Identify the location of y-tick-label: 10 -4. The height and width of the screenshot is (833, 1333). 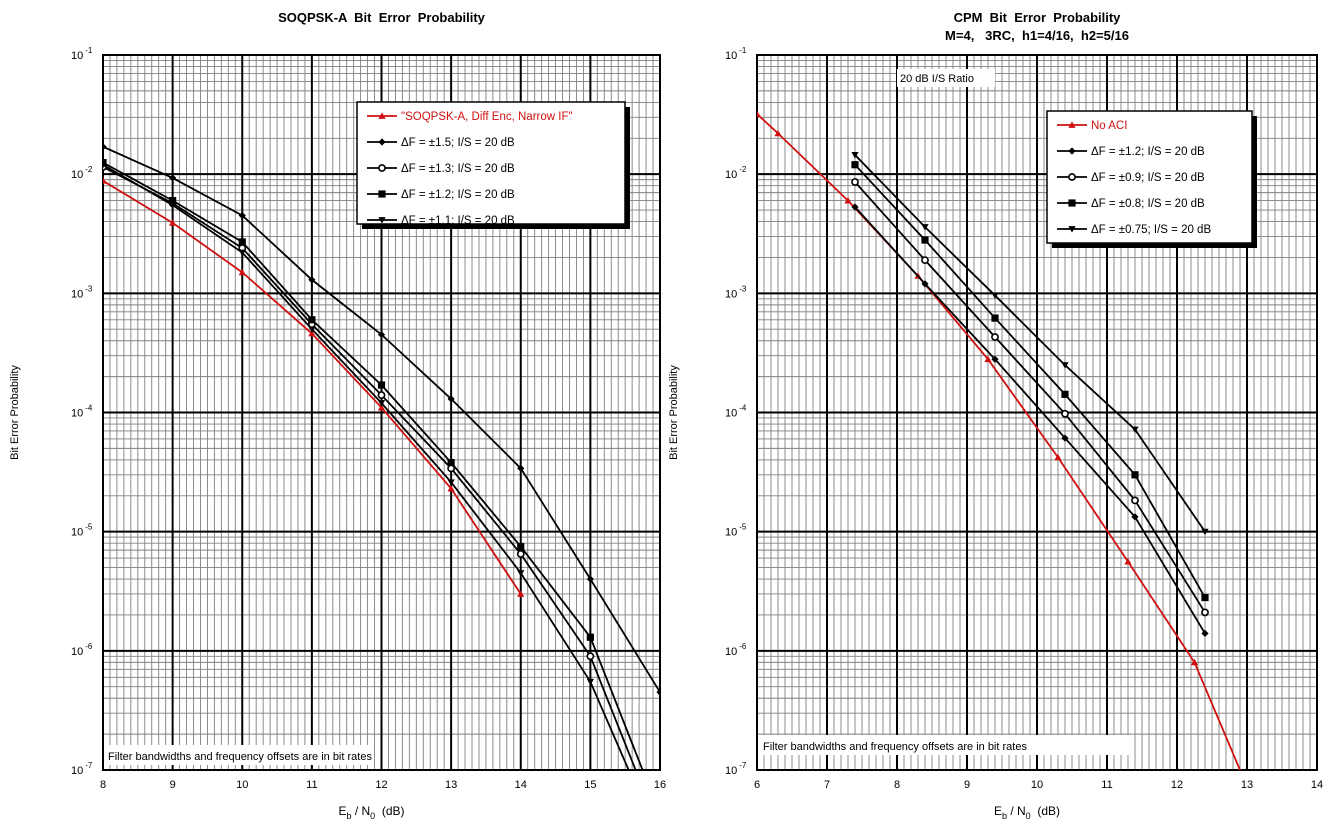
(82, 412).